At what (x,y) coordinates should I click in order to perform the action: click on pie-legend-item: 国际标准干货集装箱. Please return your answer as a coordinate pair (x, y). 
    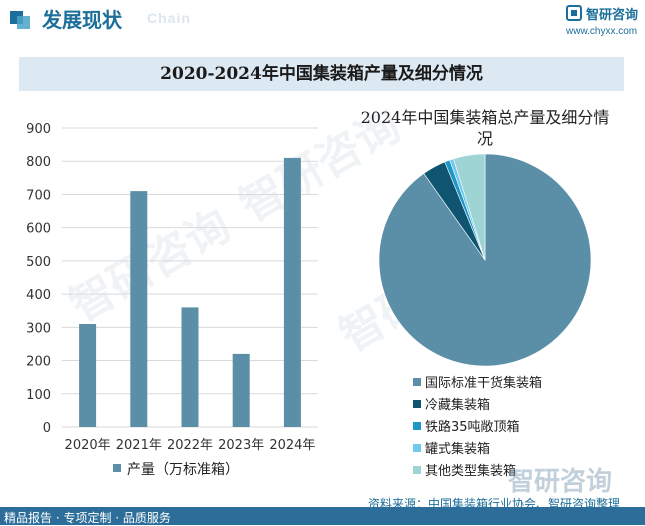
    Looking at the image, I should click on (477, 382).